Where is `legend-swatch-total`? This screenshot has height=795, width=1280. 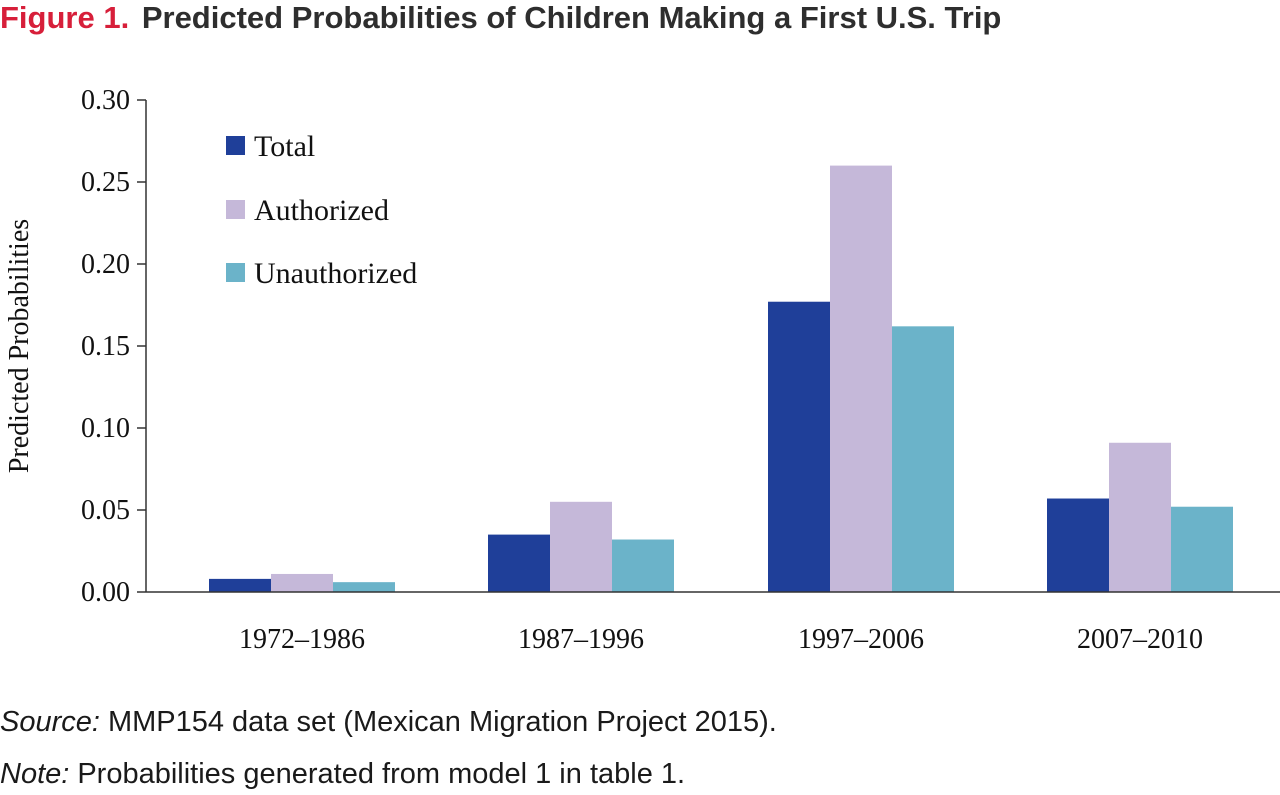
legend-swatch-total is located at coordinates (235, 145).